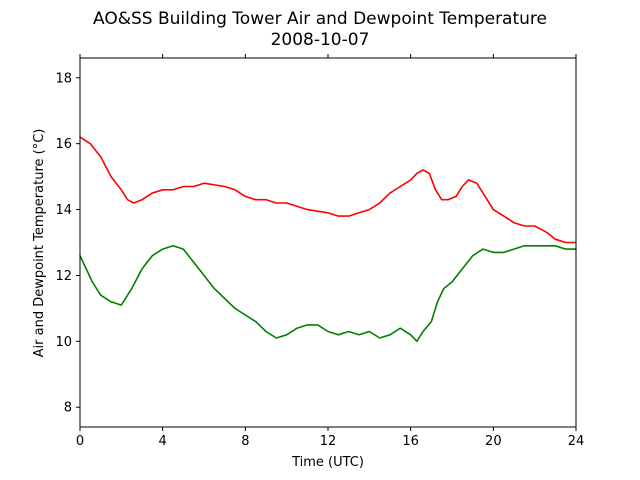 This screenshot has width=640, height=480. I want to click on x-axis-label: Time (UTC), so click(327, 462).